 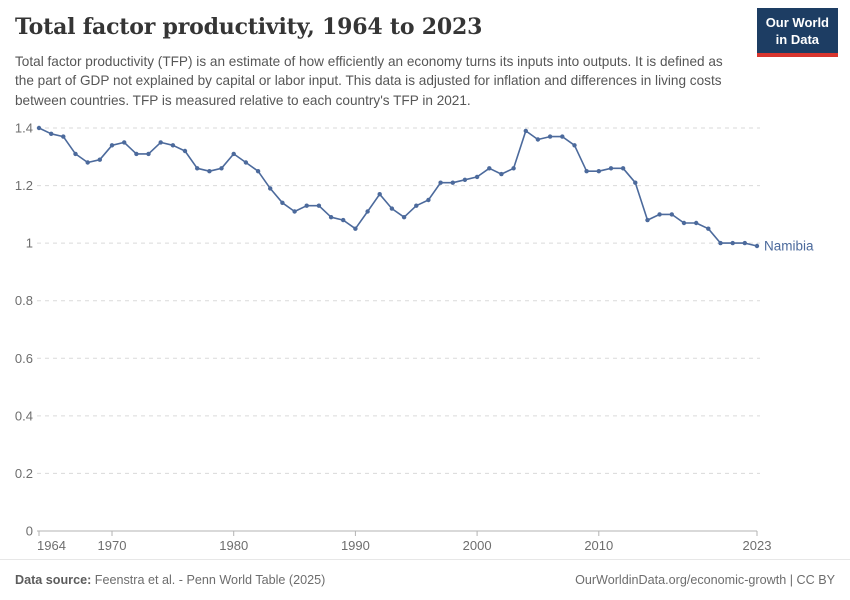 What do you see at coordinates (24, 415) in the screenshot?
I see `y-tick-label: 0.4` at bounding box center [24, 415].